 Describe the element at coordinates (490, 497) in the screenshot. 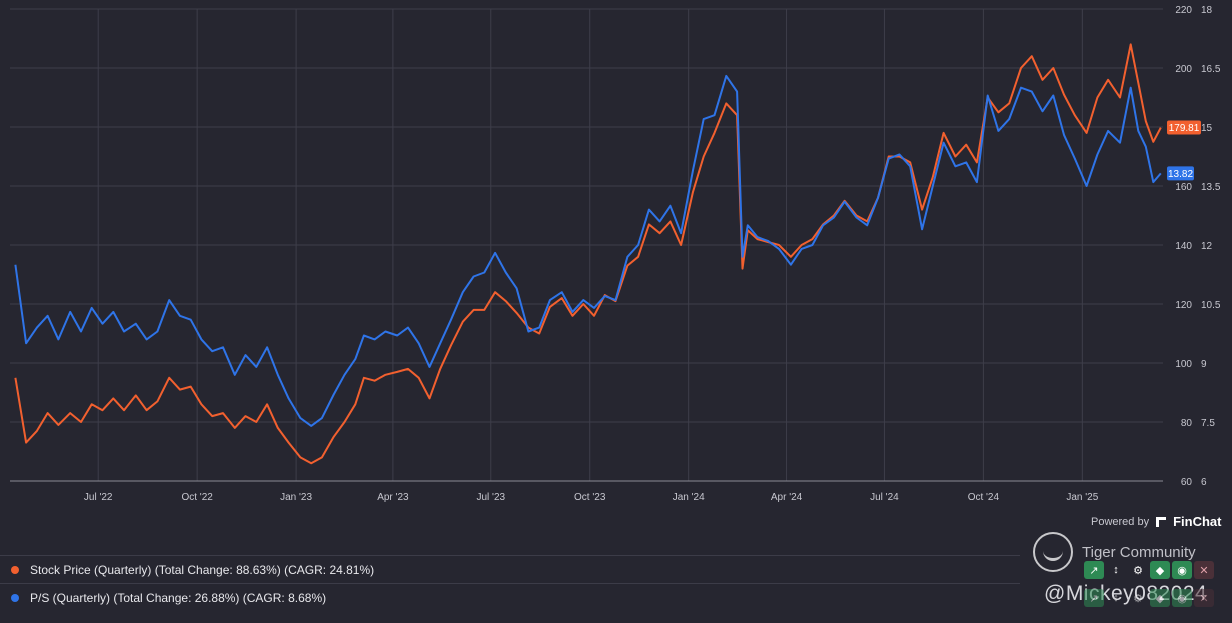

I see `x-tick-label: Jul '23` at that location.